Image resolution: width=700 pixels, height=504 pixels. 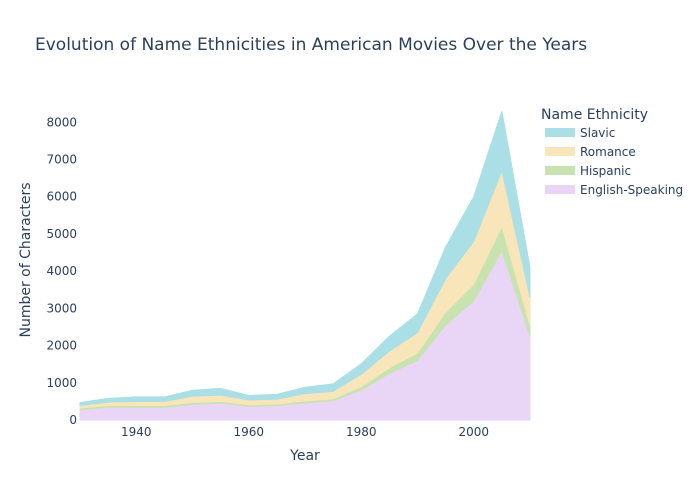 I want to click on y-tick-label: 0, so click(x=73, y=420).